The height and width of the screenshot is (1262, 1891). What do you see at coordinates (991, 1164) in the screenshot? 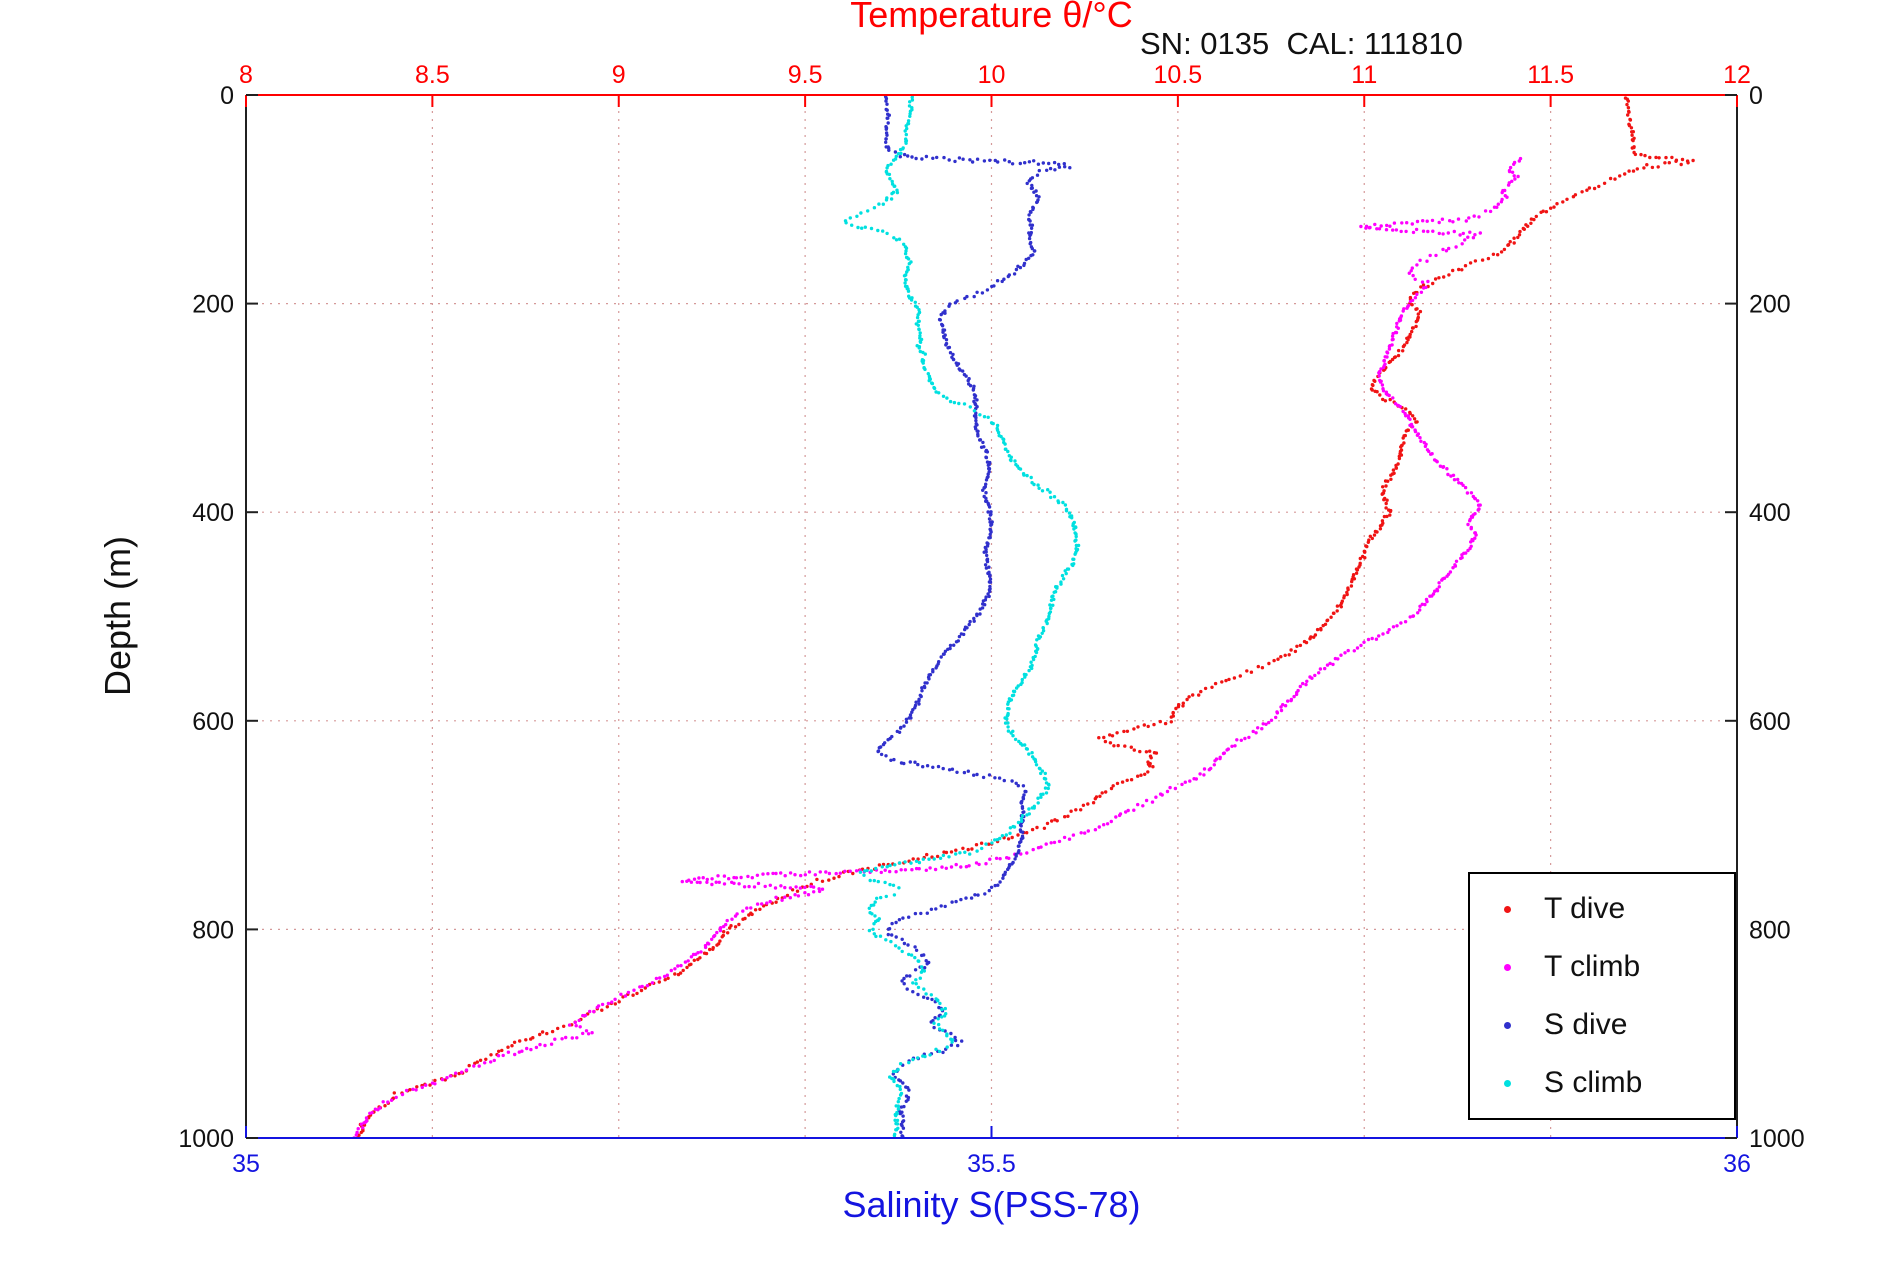
I see `bottom-axis-tick-label: 35.5` at bounding box center [991, 1164].